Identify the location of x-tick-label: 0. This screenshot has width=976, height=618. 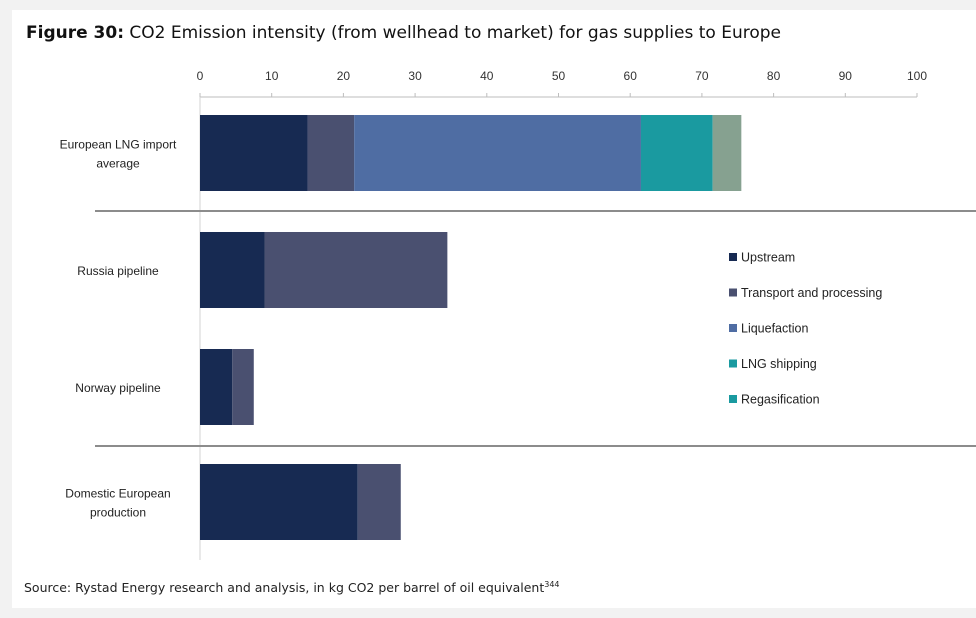
(200, 76).